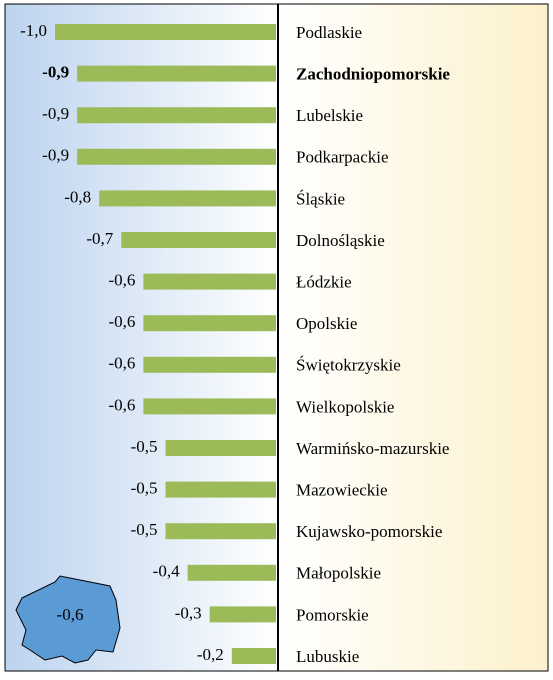  What do you see at coordinates (33, 30) in the screenshot?
I see `value-label: -1,0` at bounding box center [33, 30].